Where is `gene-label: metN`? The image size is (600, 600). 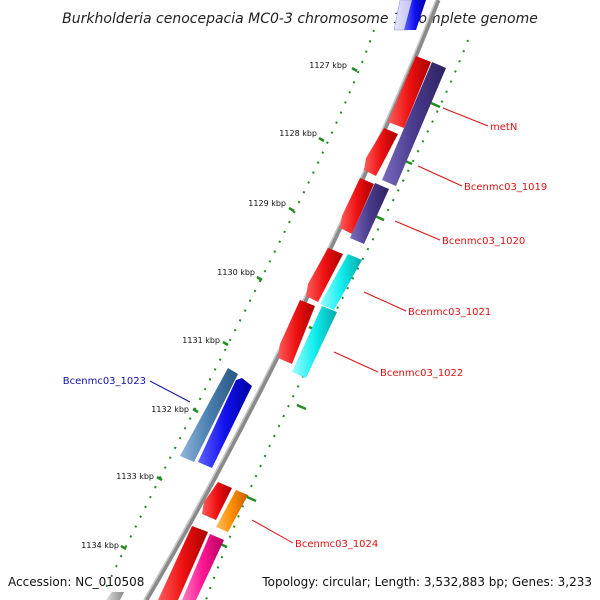 gene-label: metN is located at coordinates (503, 127).